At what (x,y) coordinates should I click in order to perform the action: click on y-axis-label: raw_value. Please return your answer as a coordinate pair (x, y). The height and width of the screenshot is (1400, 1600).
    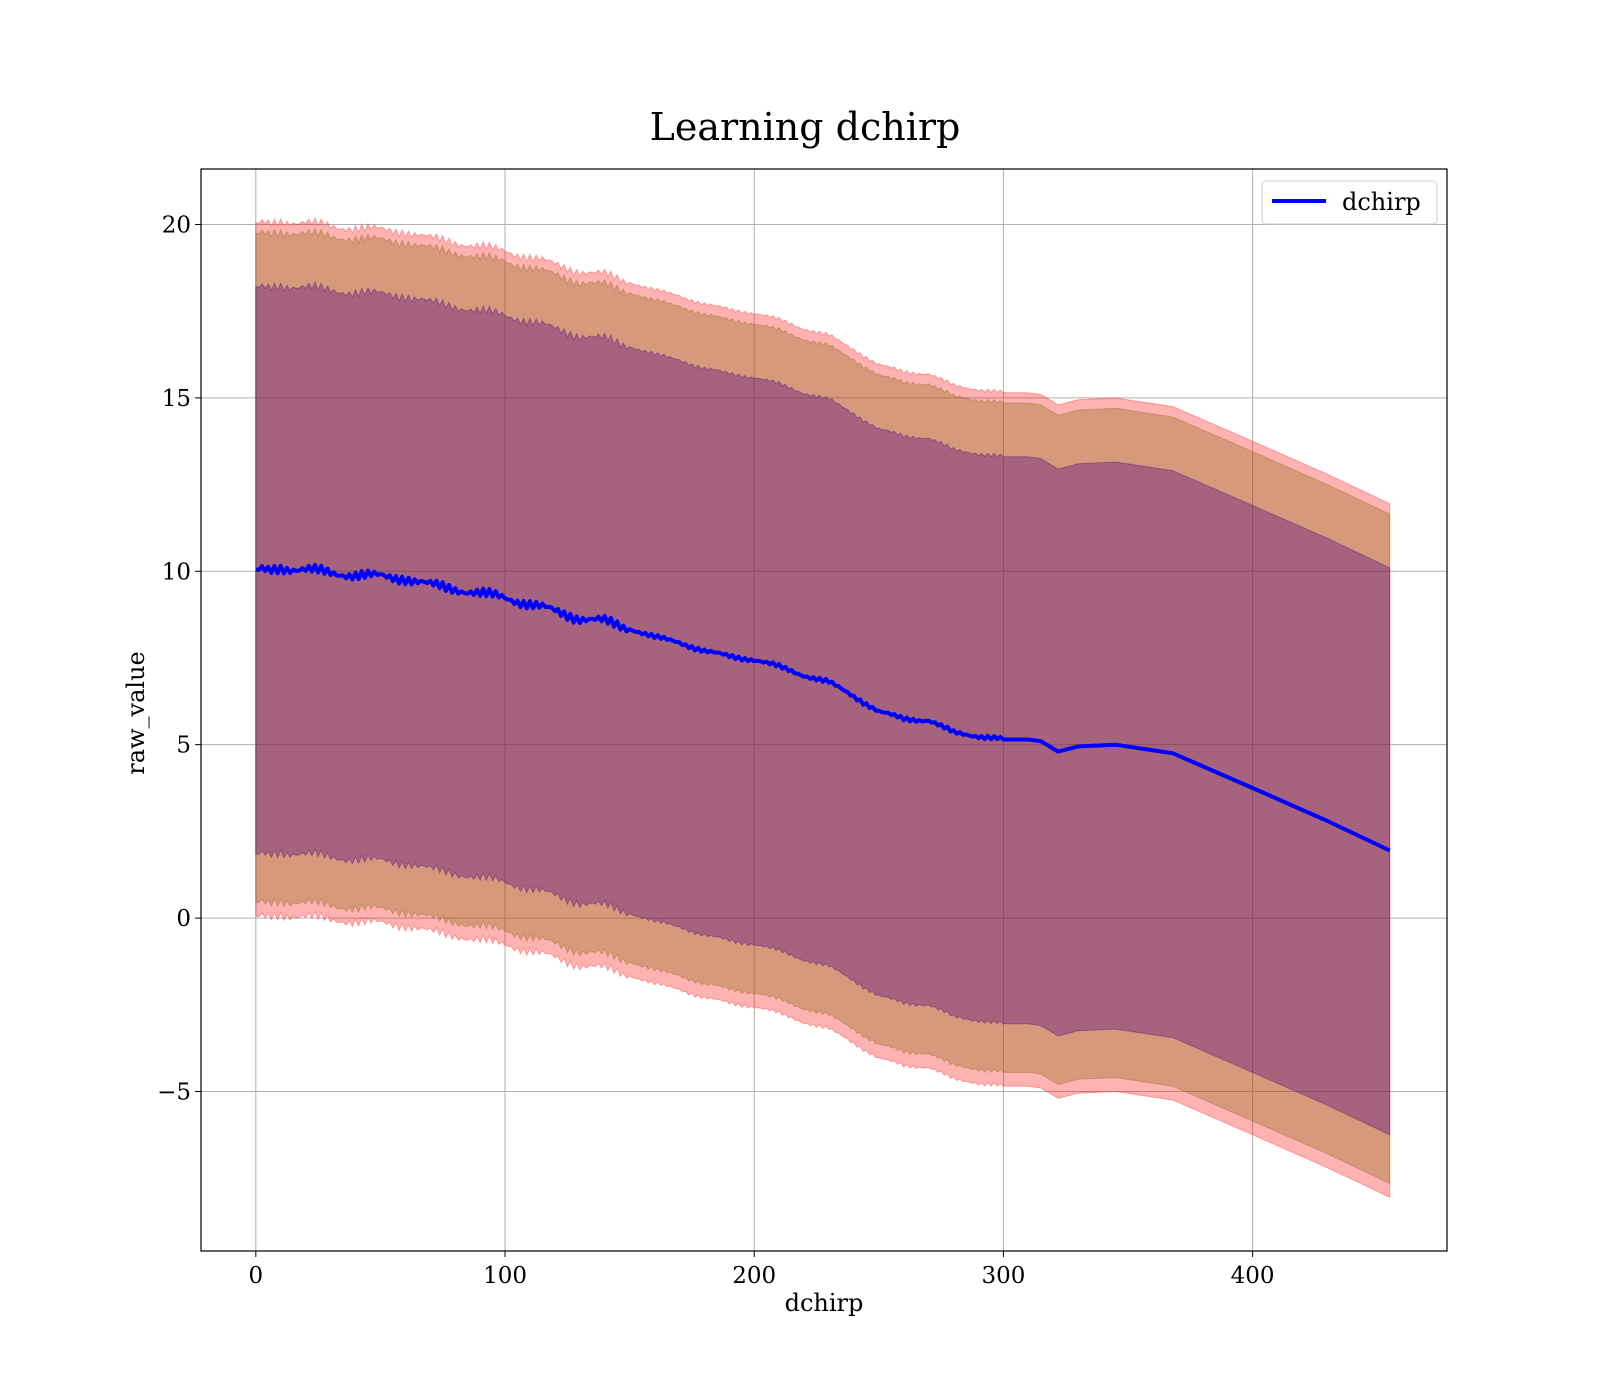
    Looking at the image, I should click on (136, 713).